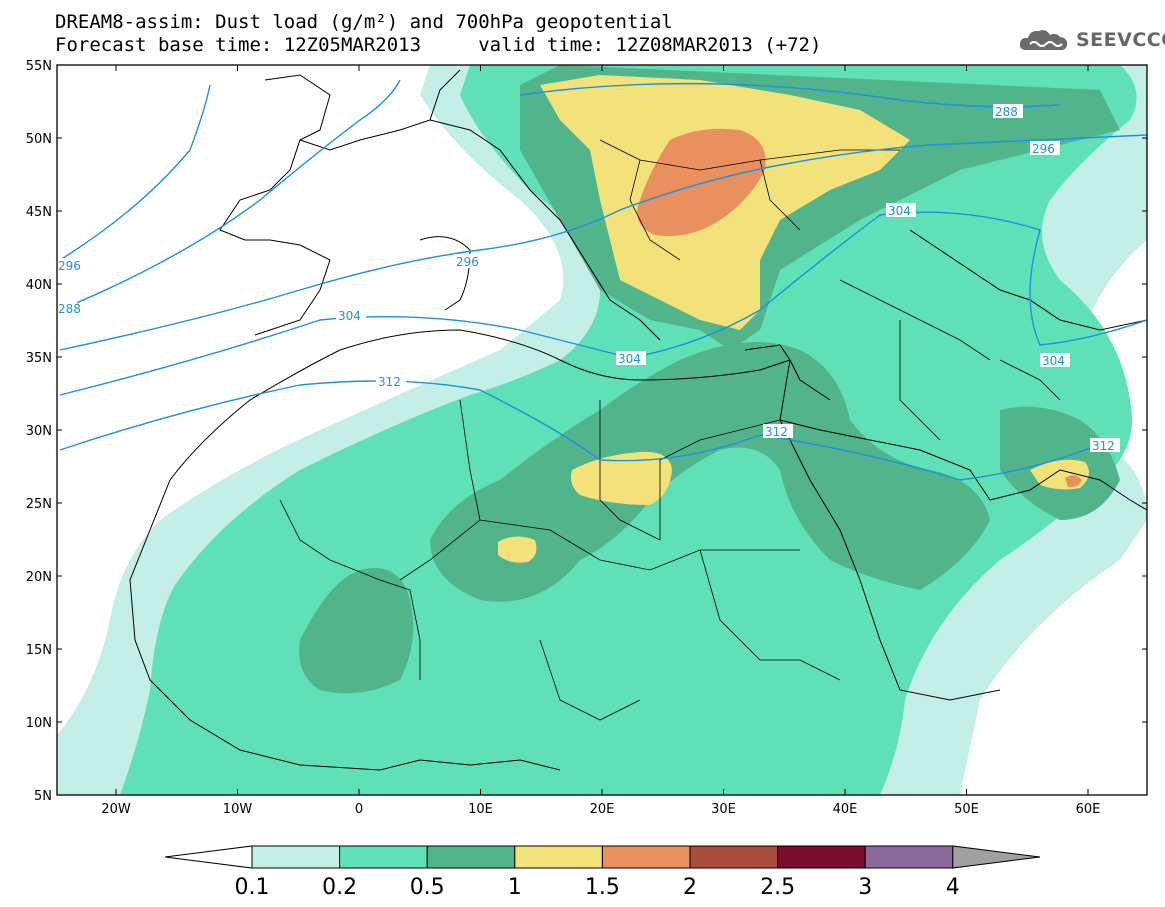 The width and height of the screenshot is (1165, 907). What do you see at coordinates (602, 887) in the screenshot?
I see `colorbar-label: 1.5` at bounding box center [602, 887].